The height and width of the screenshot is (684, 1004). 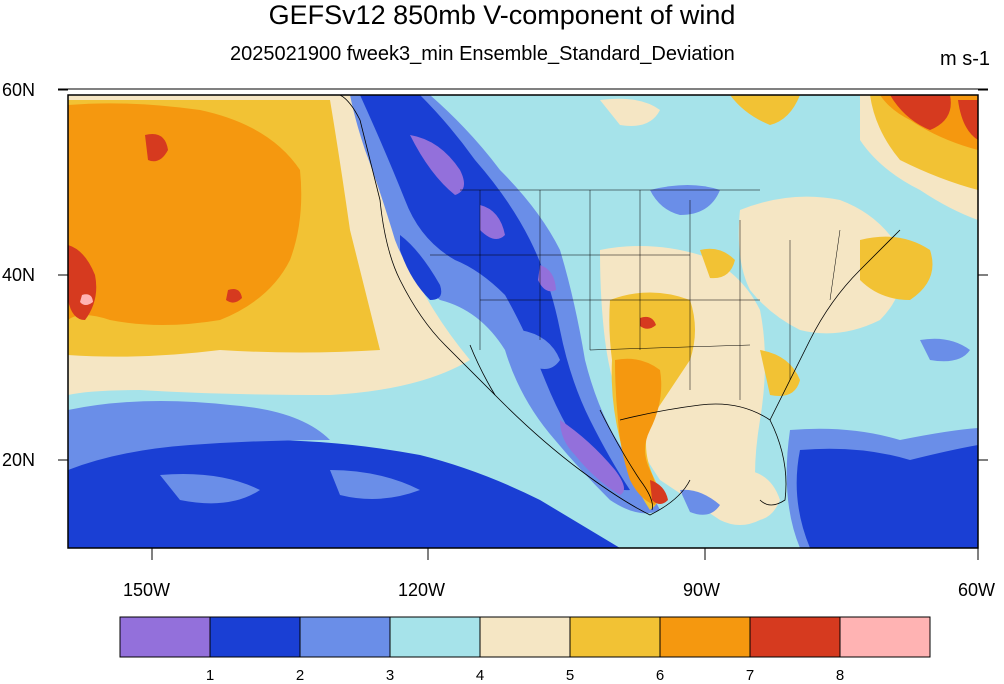 I want to click on lon-label-90w: 90W, so click(x=702, y=590).